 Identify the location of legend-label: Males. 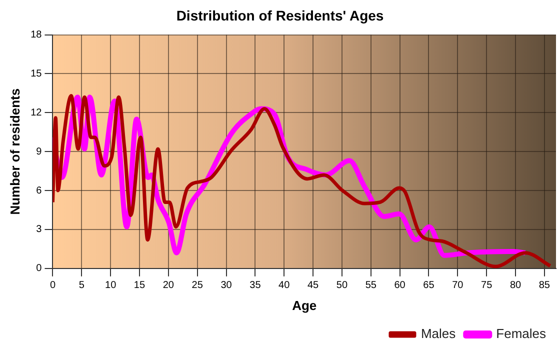
(438, 334).